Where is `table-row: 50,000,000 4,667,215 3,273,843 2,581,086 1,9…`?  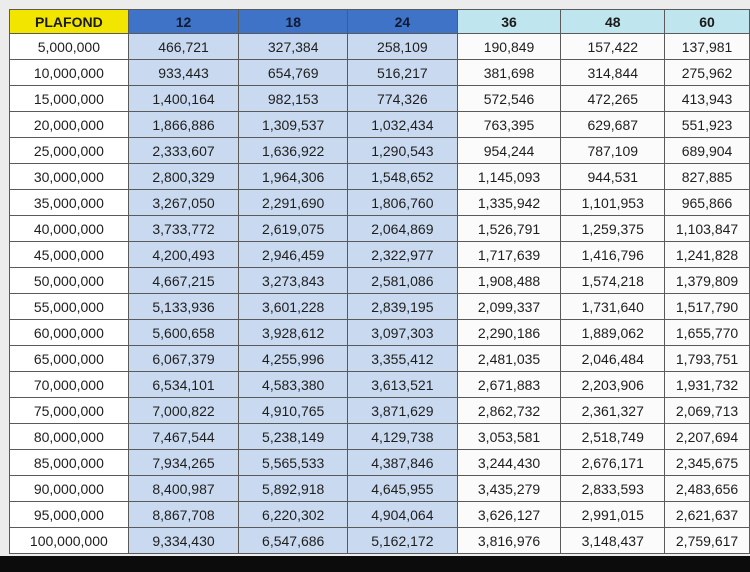
table-row: 50,000,000 4,667,215 3,273,843 2,581,086 1,9… is located at coordinates (379, 280).